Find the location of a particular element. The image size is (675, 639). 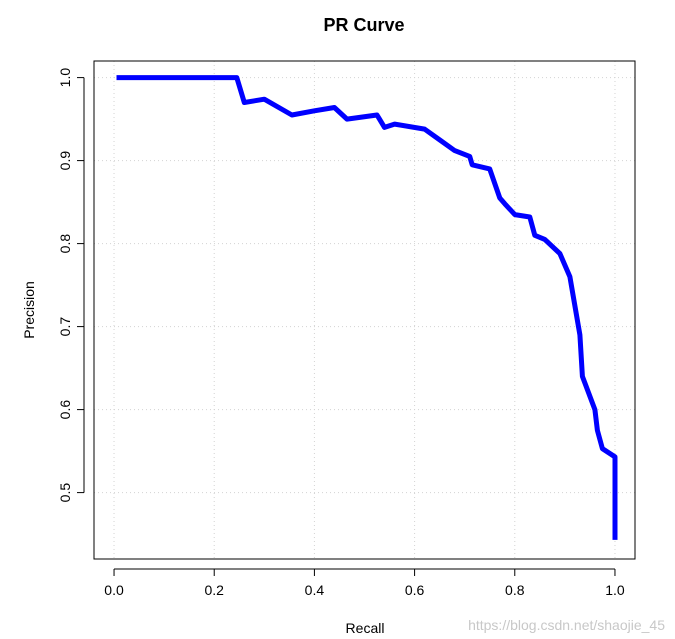

y-tick-label: 0.5 is located at coordinates (65, 493).